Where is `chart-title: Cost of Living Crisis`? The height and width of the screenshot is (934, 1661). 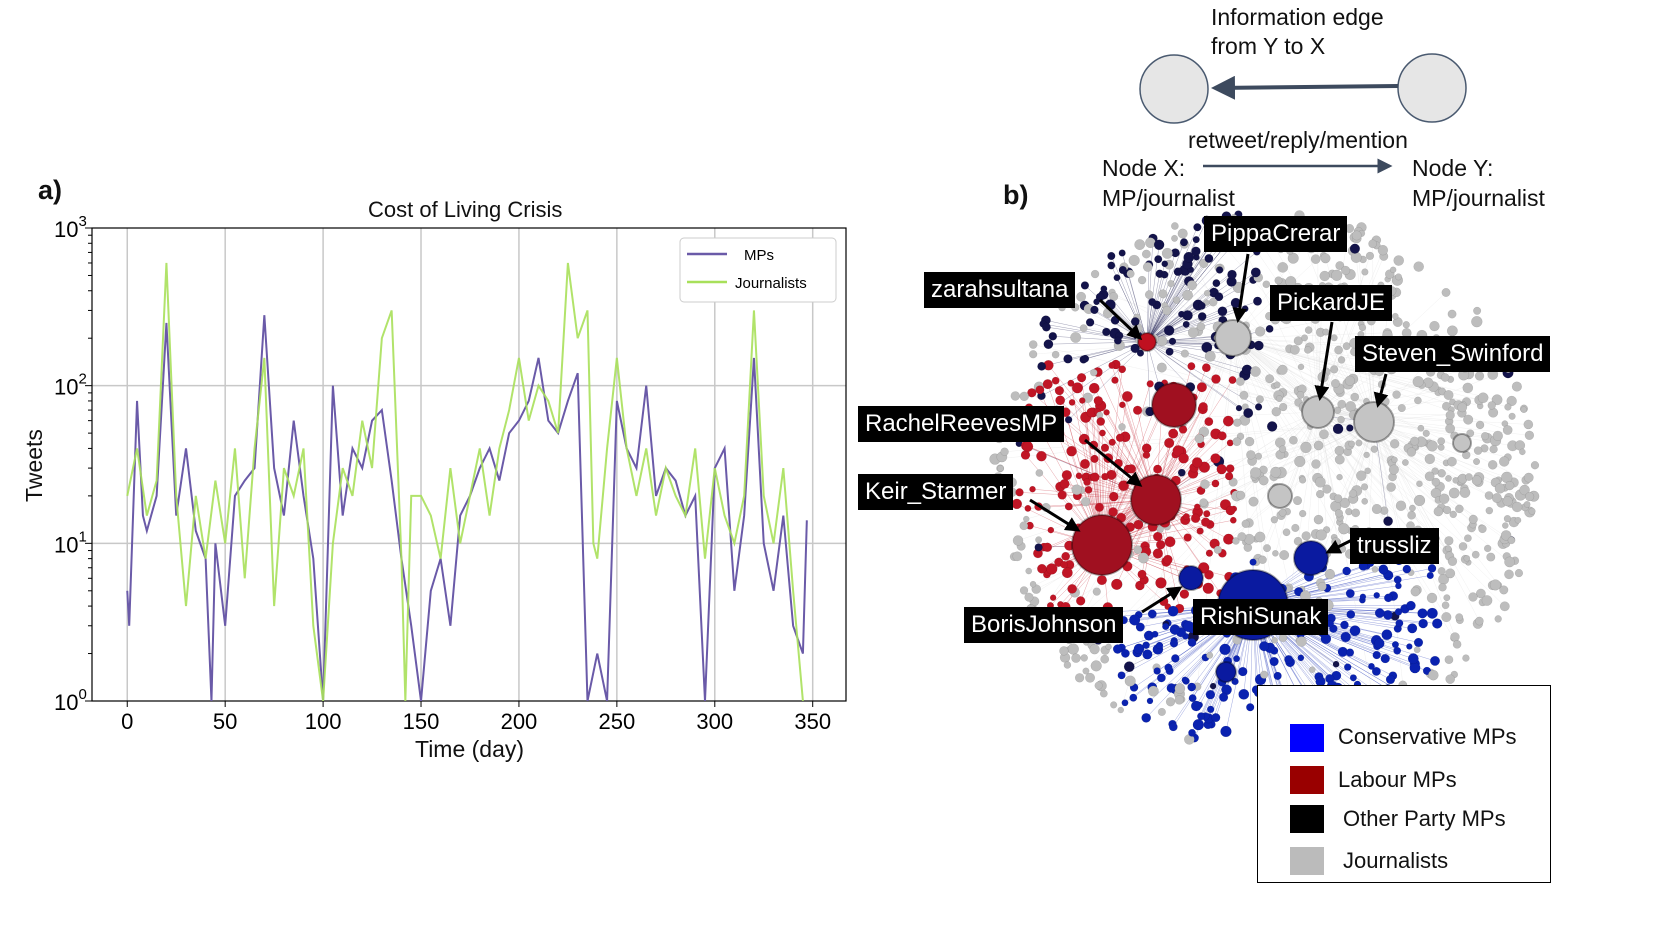
chart-title: Cost of Living Crisis is located at coordinates (465, 209).